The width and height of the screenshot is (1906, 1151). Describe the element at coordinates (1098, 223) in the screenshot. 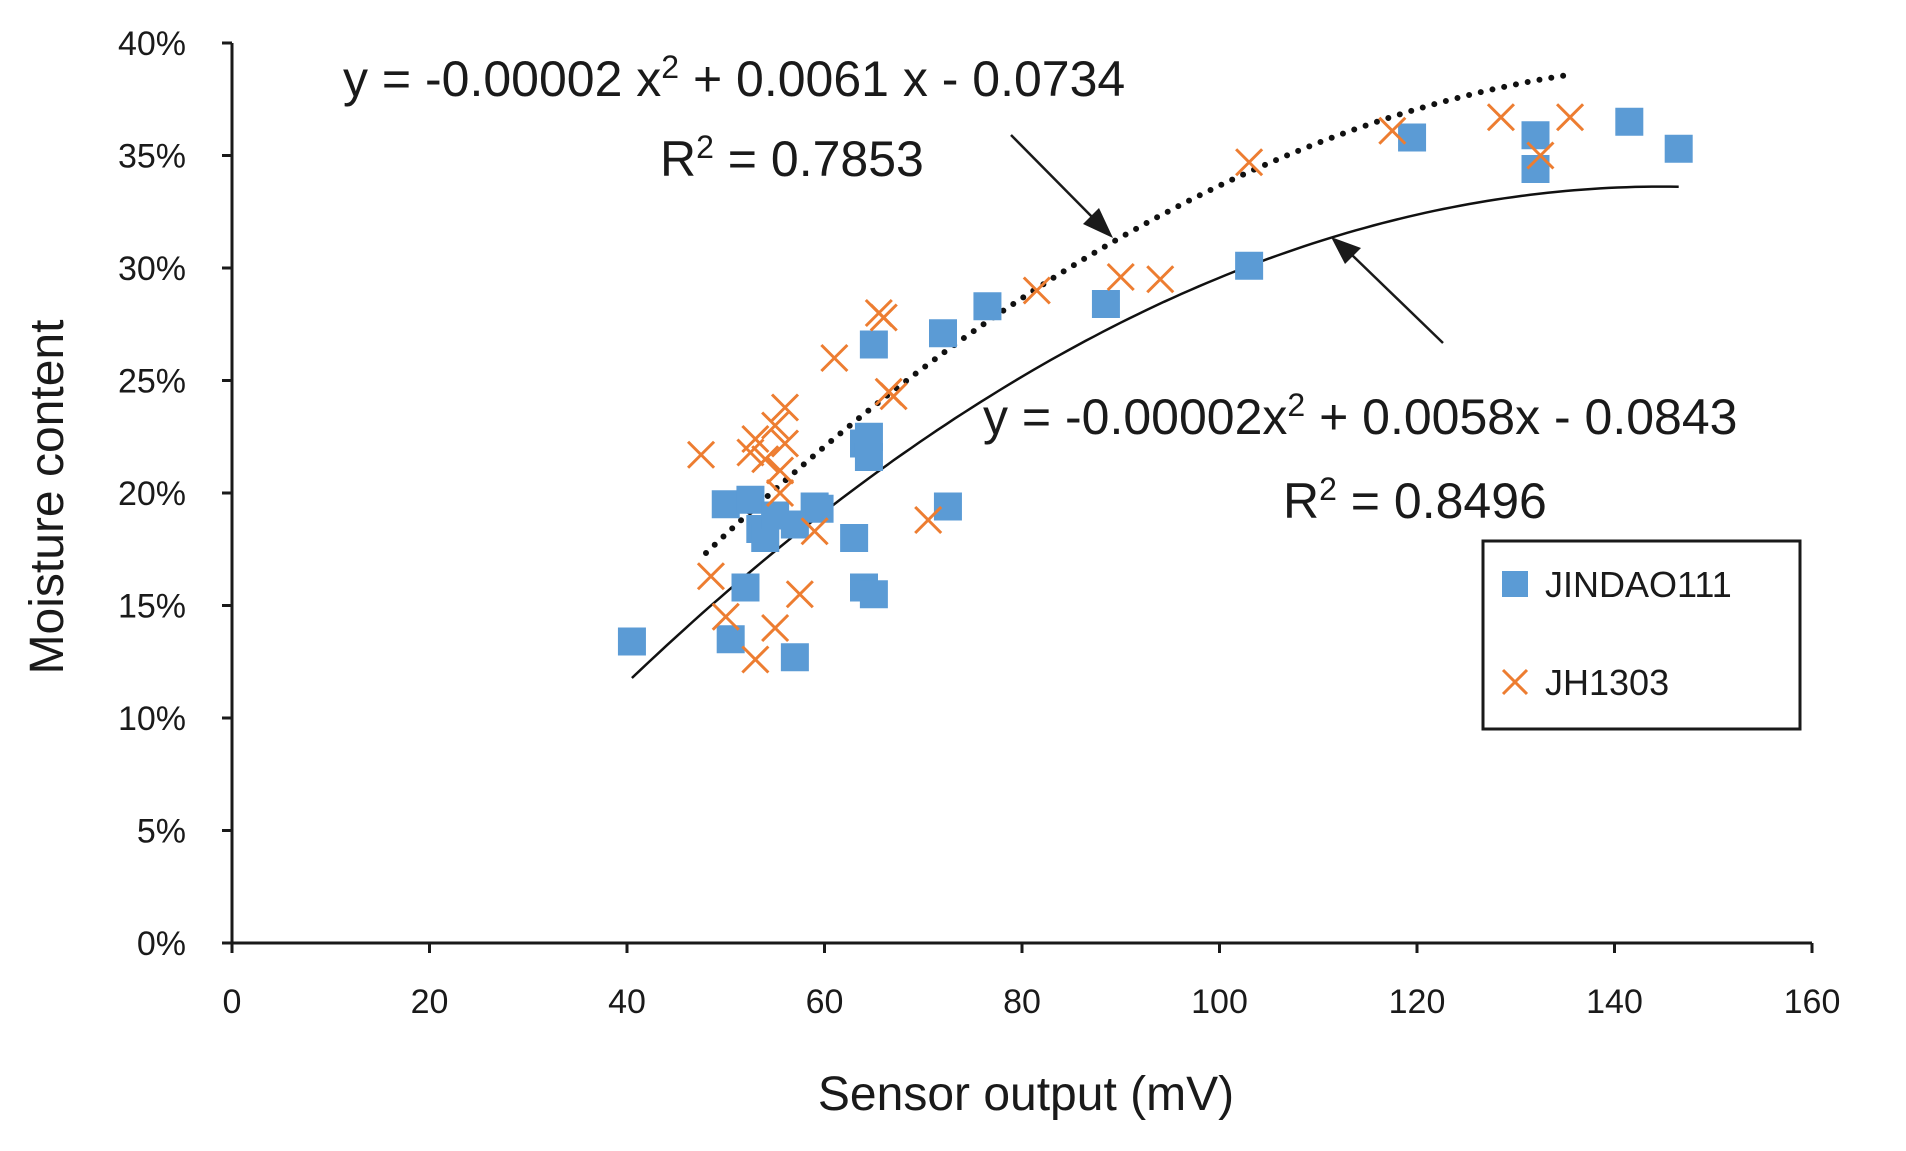

I see `annotation-arrowhead-jh1303` at that location.